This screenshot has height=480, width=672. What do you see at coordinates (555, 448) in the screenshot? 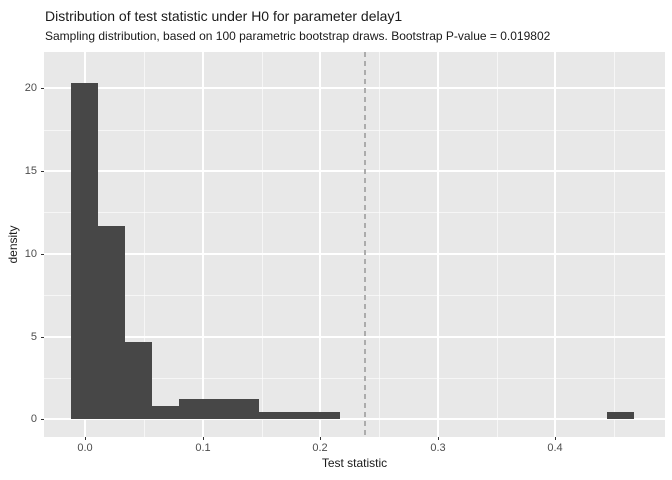
I see `x-tick-label: 0.4` at bounding box center [555, 448].